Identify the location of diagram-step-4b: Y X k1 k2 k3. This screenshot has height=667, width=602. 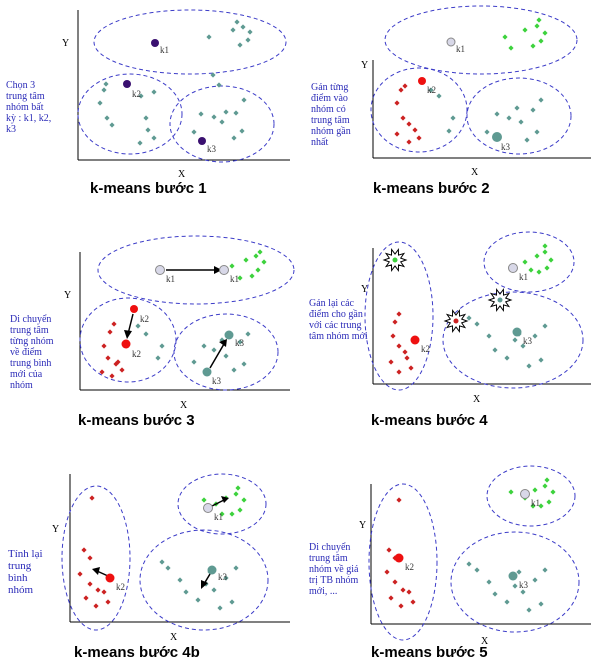
(171, 558).